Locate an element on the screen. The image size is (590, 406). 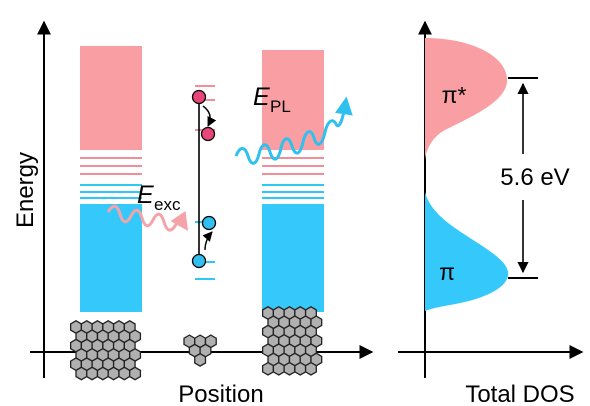
pi-dos-lobe is located at coordinates (467, 251).